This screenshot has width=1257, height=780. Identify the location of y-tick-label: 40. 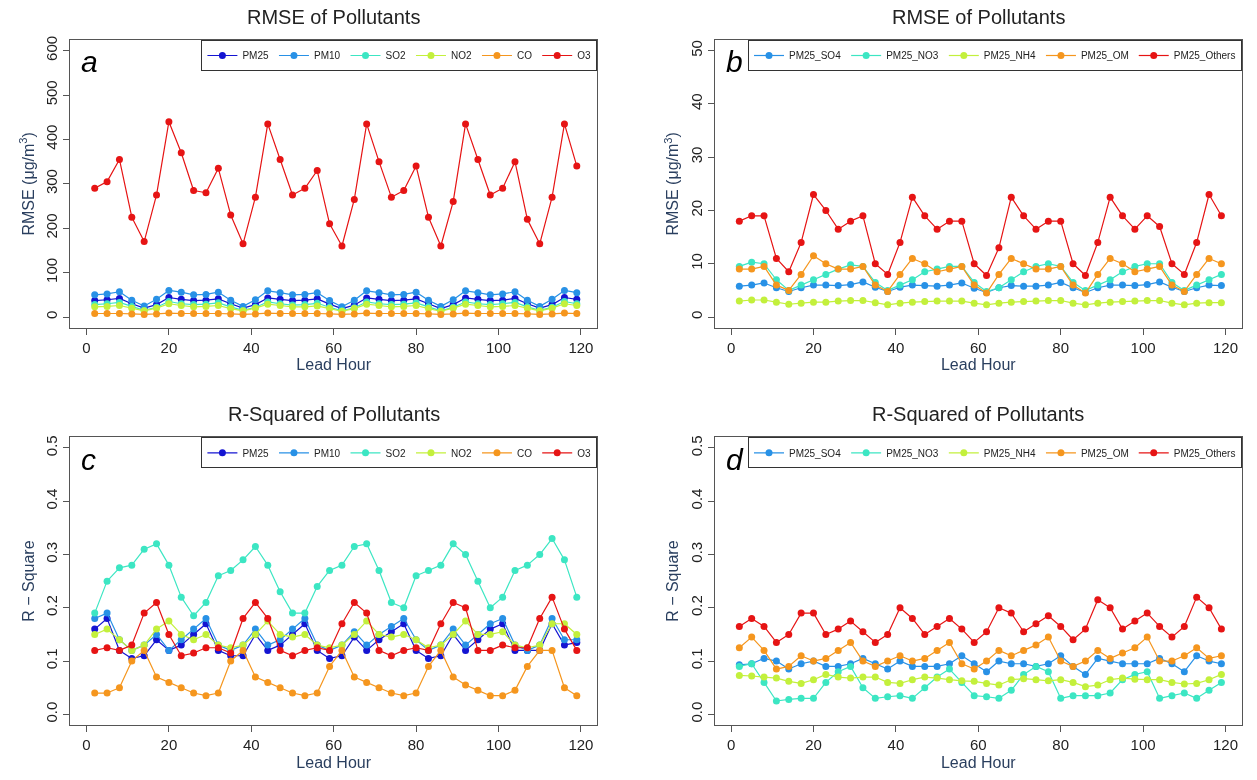
(696, 102).